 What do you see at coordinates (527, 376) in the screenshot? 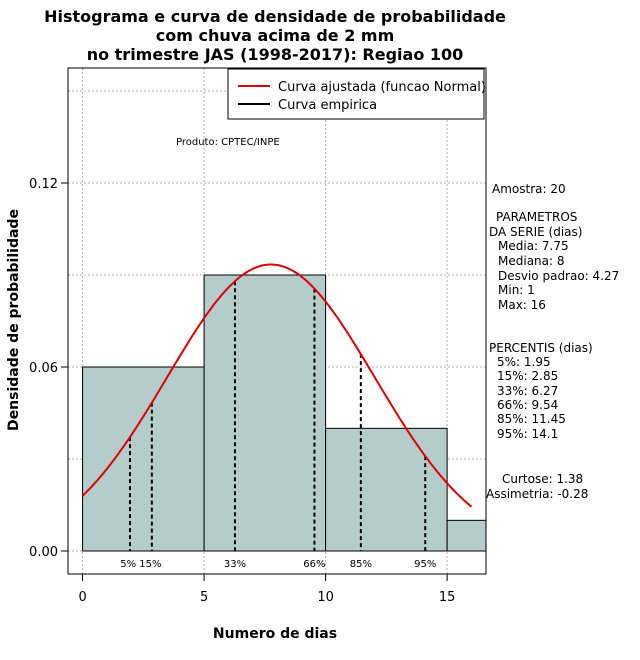
I see `stats-line: 15%: 2.85` at bounding box center [527, 376].